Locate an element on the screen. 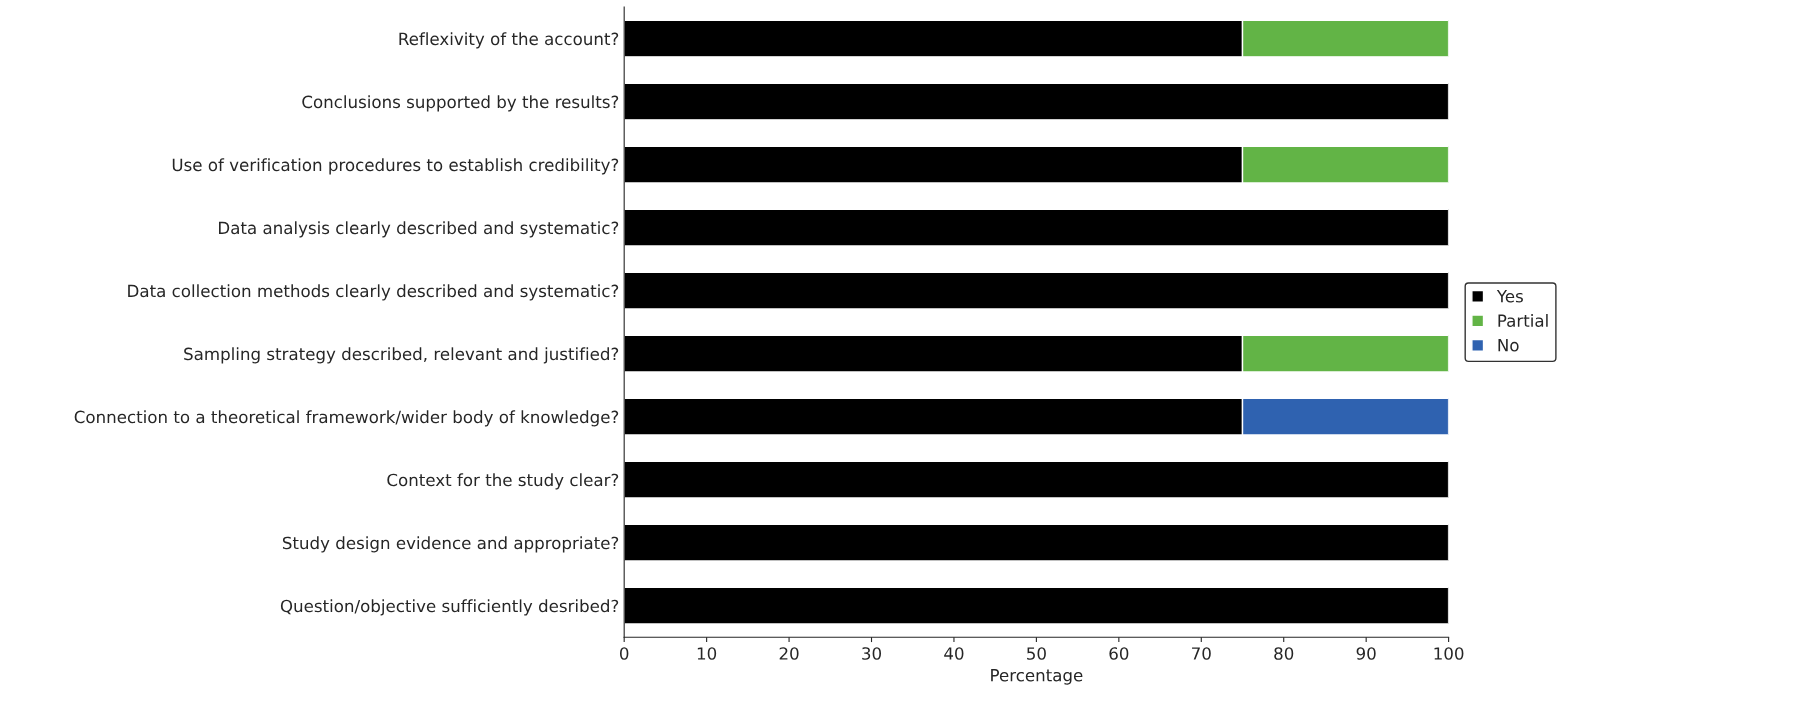 The height and width of the screenshot is (708, 1804). x-tick-label: 60 is located at coordinates (1119, 653).